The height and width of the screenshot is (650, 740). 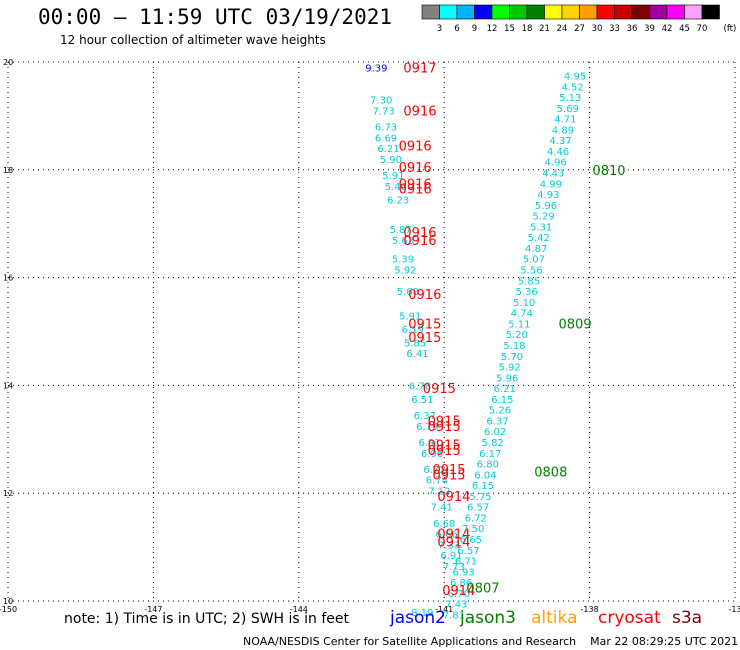 What do you see at coordinates (568, 109) in the screenshot?
I see `wave-height-label: 5.69` at bounding box center [568, 109].